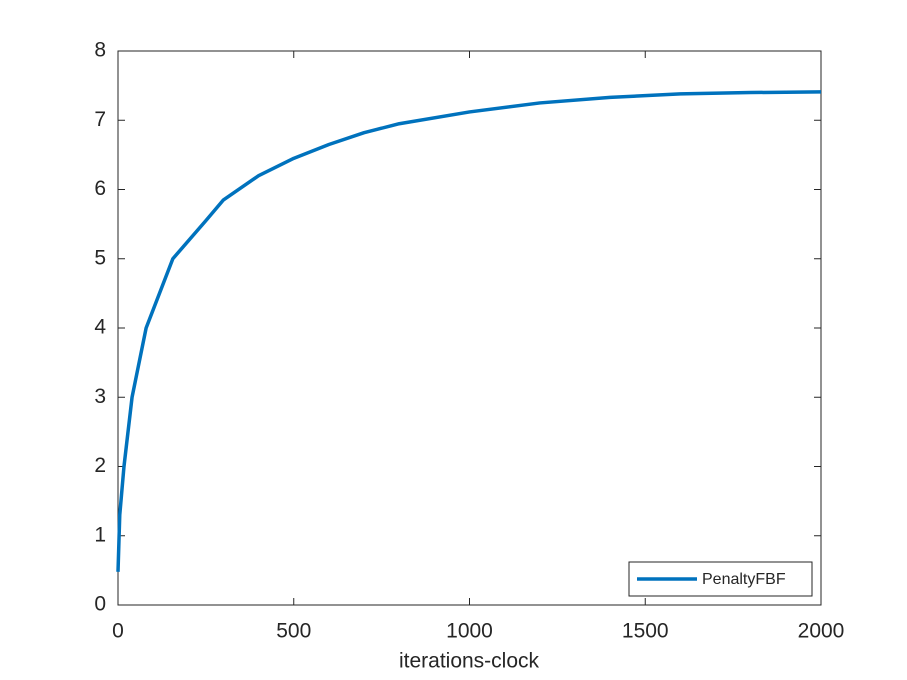 This screenshot has height=680, width=907. Describe the element at coordinates (100, 188) in the screenshot. I see `y-tick-label: 6` at that location.